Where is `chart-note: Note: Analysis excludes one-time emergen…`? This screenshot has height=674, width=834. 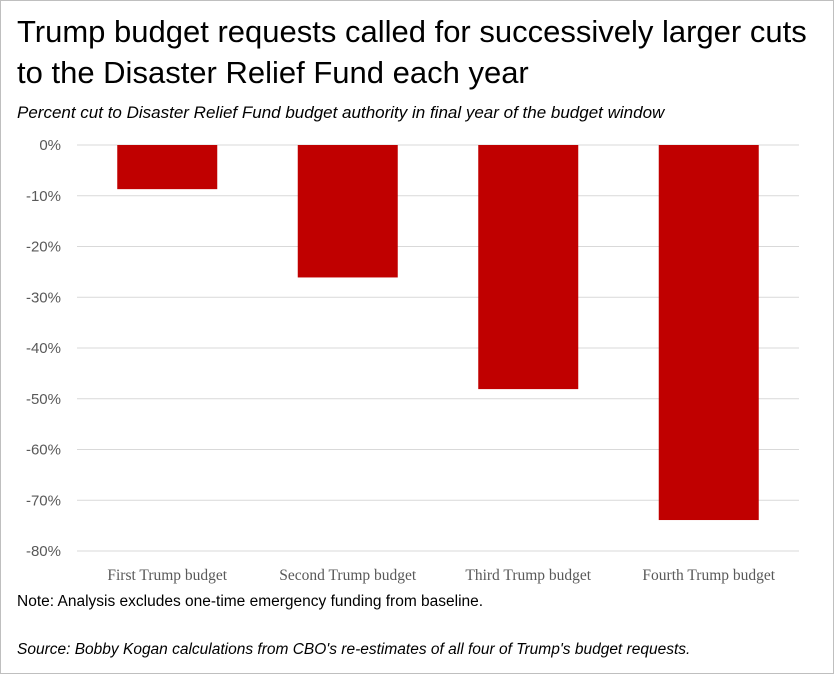
chart-note: Note: Analysis excludes one-time emergen… is located at coordinates (250, 601).